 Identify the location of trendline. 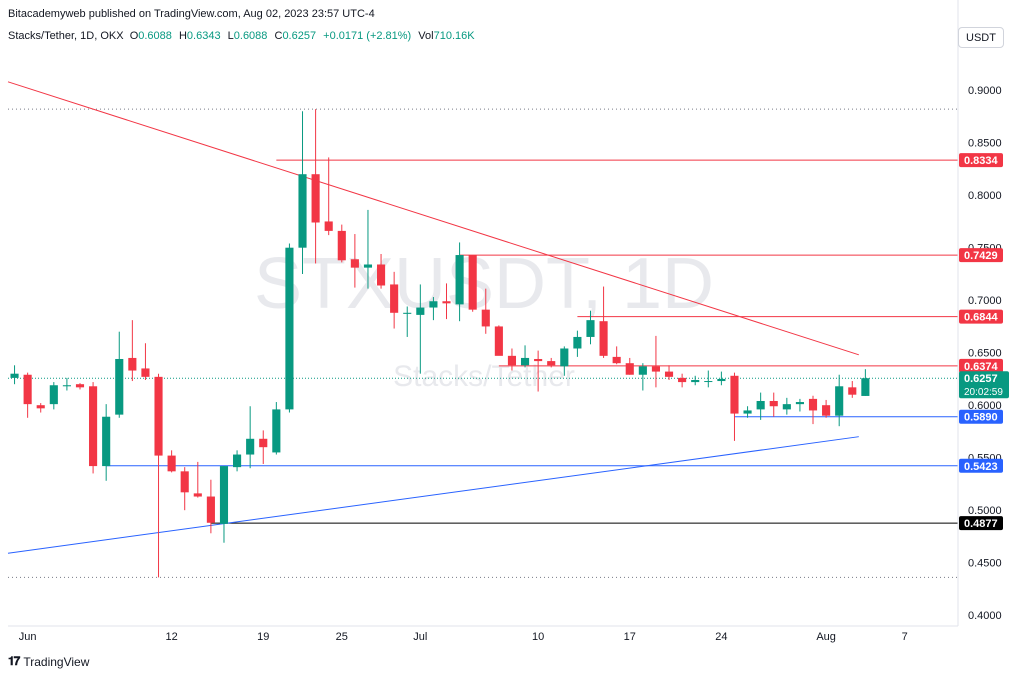
(433, 495).